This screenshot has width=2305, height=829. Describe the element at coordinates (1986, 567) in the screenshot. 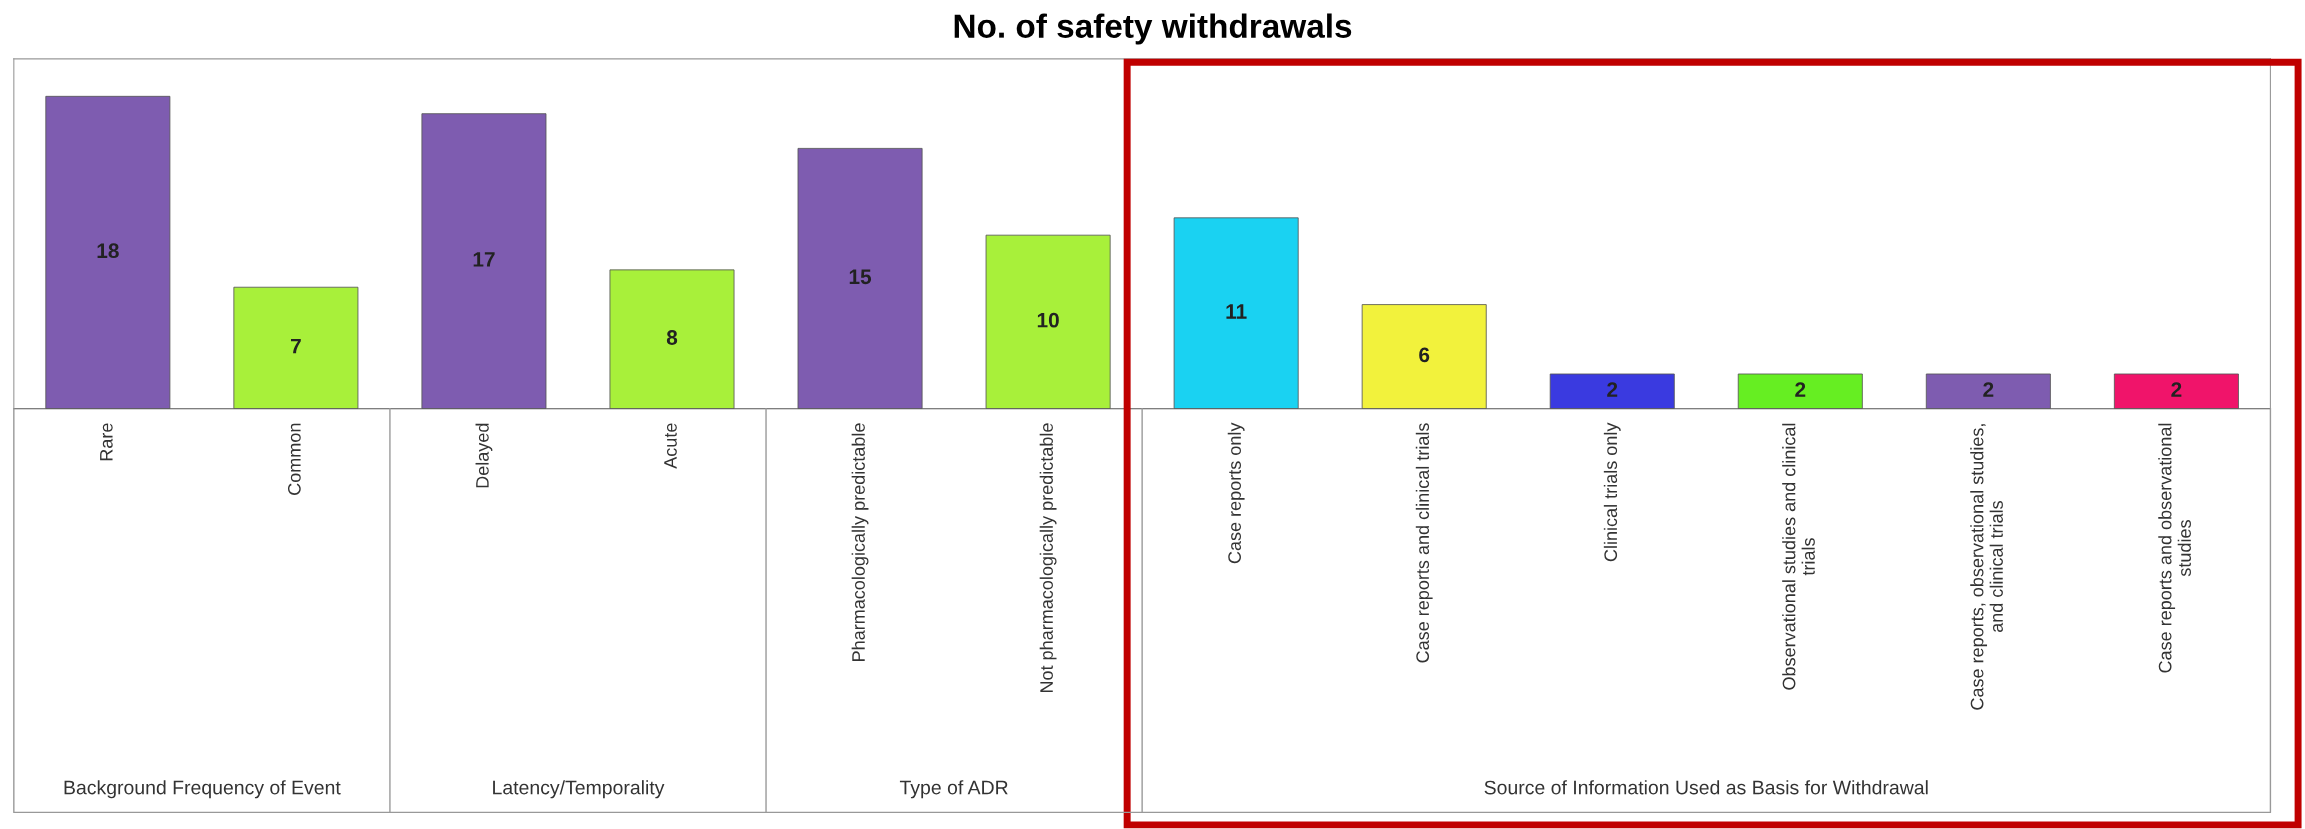

I see `x-tick-label: Case reports, observational studies, and clinical trials` at that location.